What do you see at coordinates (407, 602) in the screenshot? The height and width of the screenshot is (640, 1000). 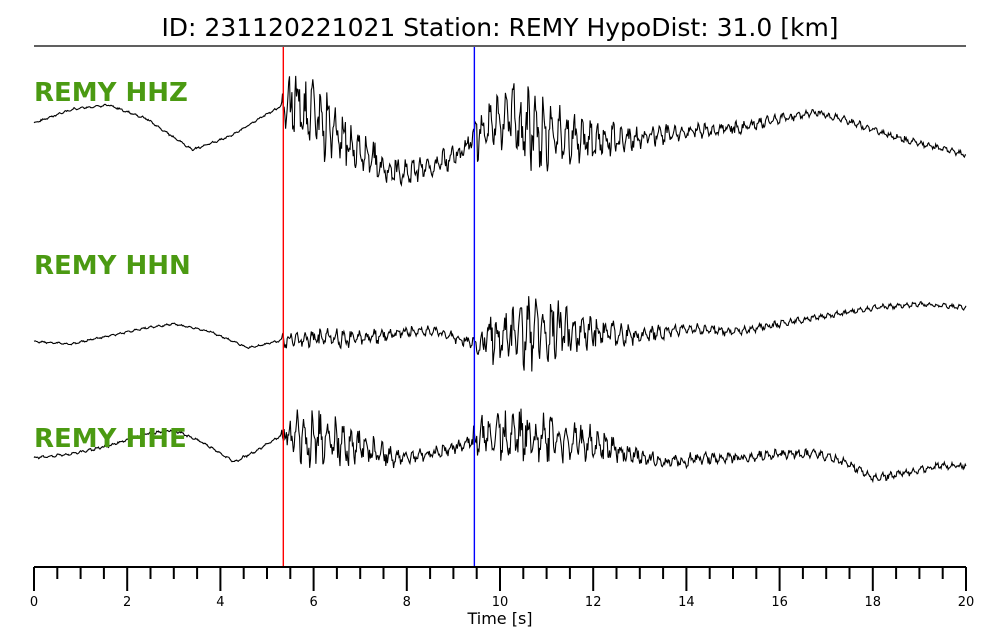 I see `x-tick-label: 8` at bounding box center [407, 602].